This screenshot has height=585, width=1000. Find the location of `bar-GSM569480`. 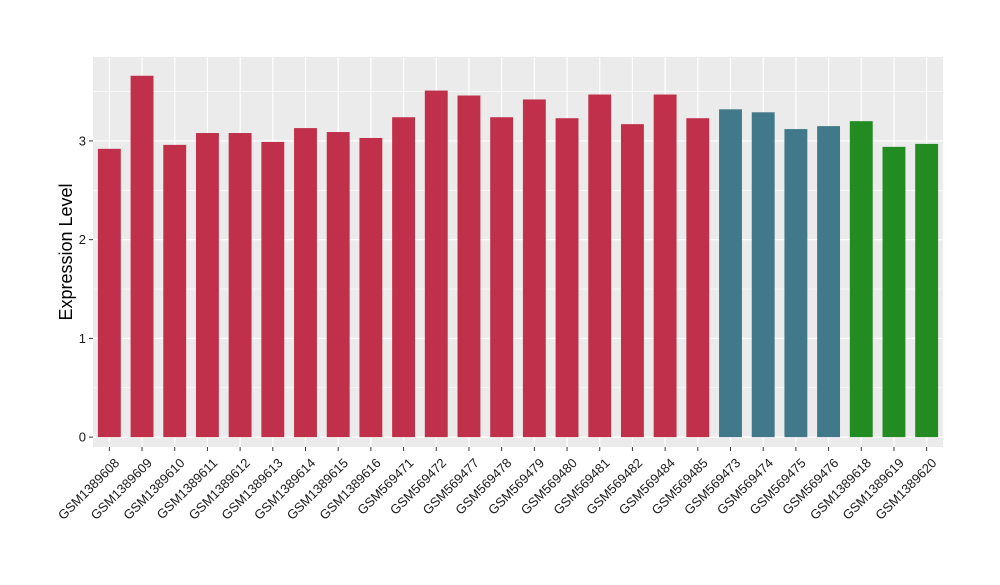

bar-GSM569480 is located at coordinates (567, 278).